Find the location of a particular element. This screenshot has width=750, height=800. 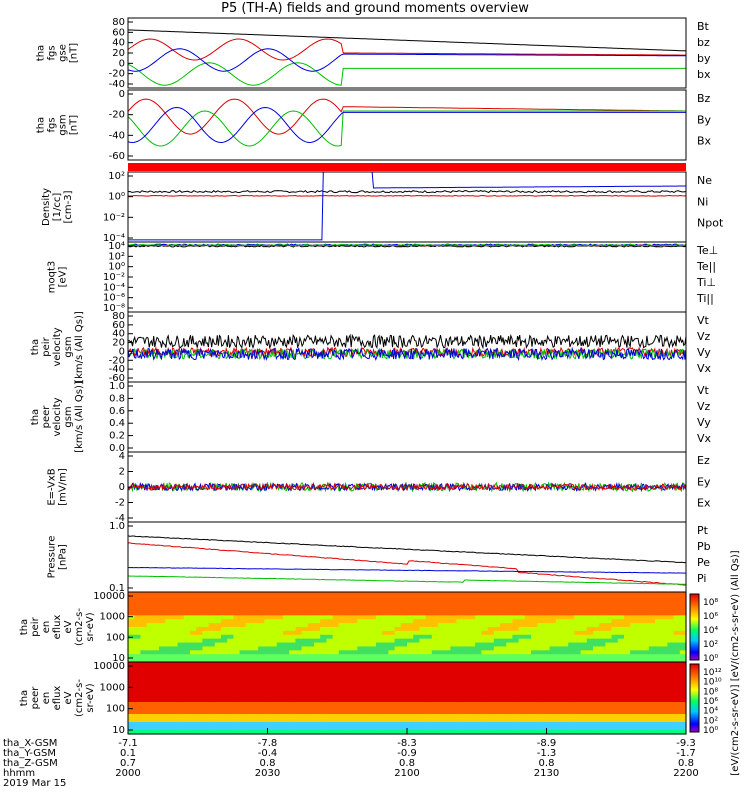

legend-fgs-gse: Bt is located at coordinates (703, 26).